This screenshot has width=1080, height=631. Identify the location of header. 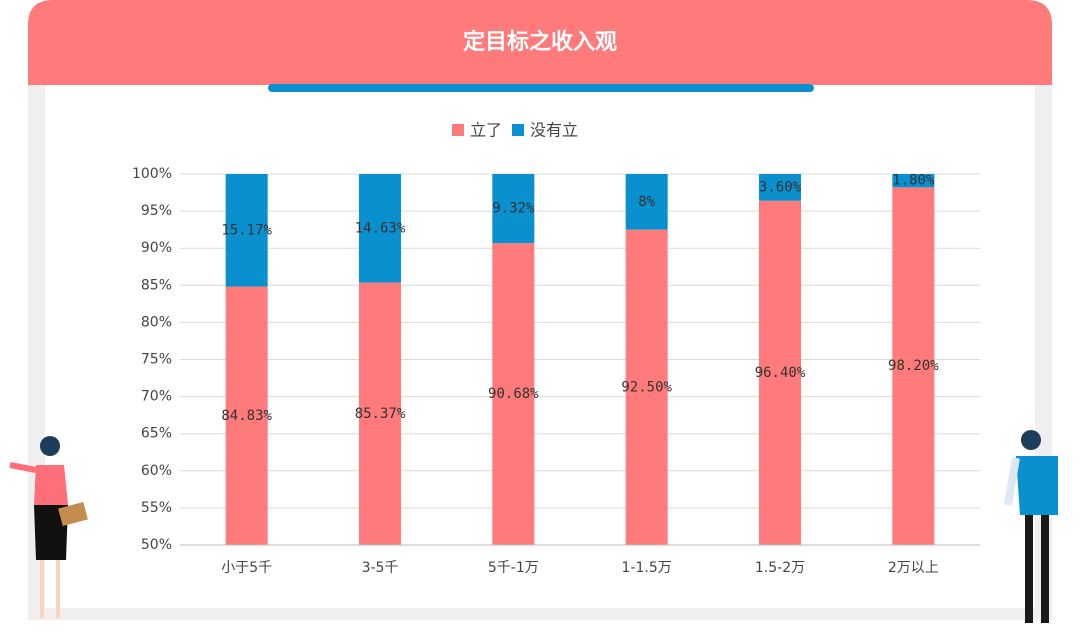
(540, 42).